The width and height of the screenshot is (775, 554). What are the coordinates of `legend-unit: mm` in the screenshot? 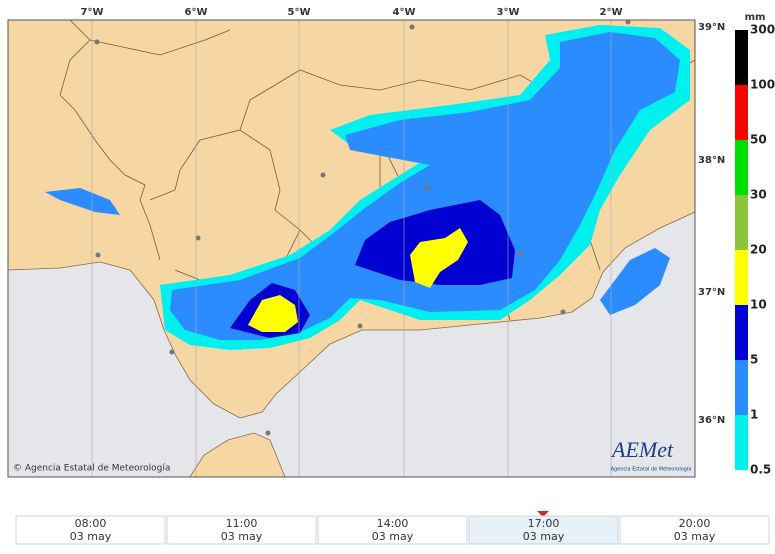 It's located at (755, 17).